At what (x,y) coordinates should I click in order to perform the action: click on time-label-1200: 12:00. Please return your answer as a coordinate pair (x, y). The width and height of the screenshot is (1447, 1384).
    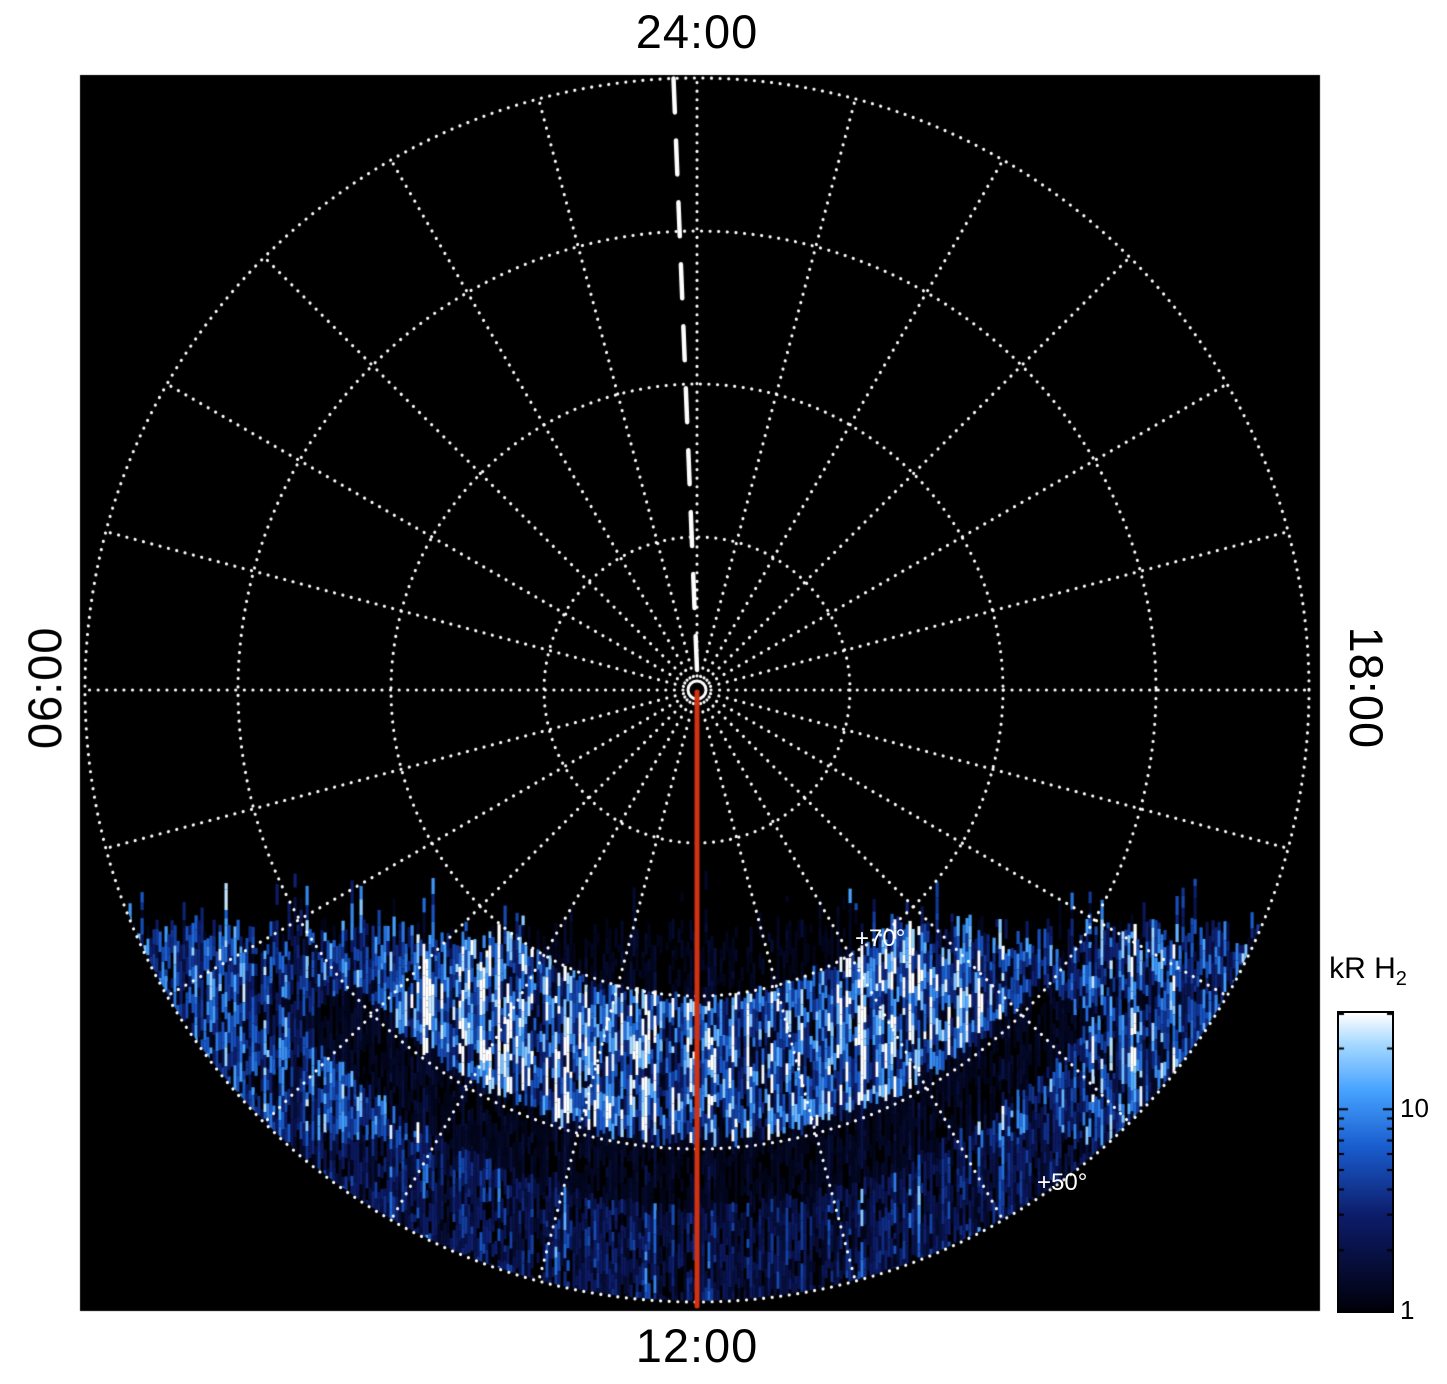
    Looking at the image, I should click on (697, 1345).